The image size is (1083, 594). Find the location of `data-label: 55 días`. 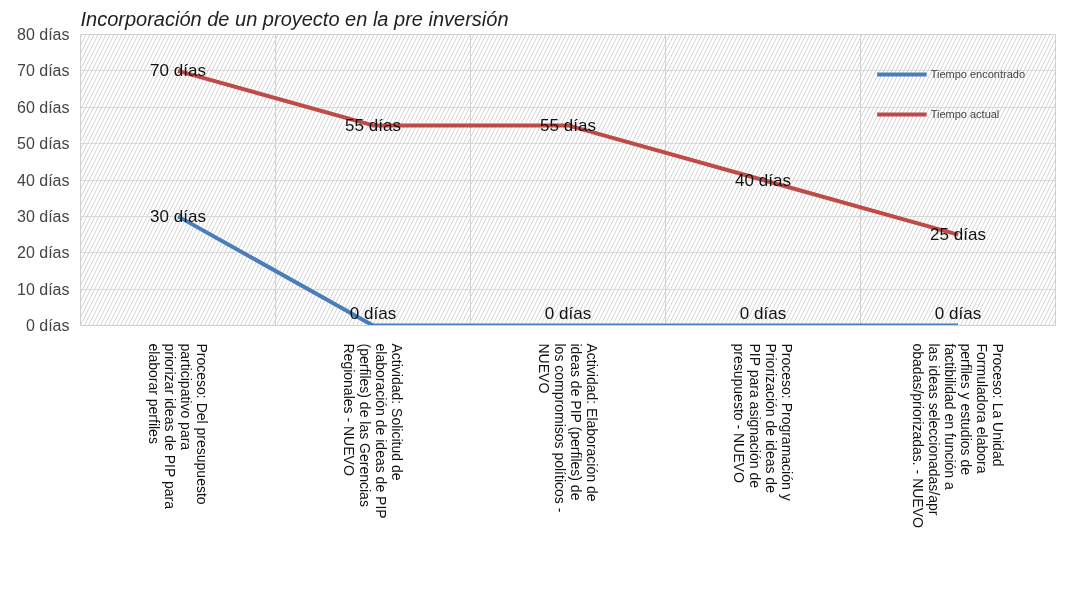

data-label: 55 días is located at coordinates (373, 125).